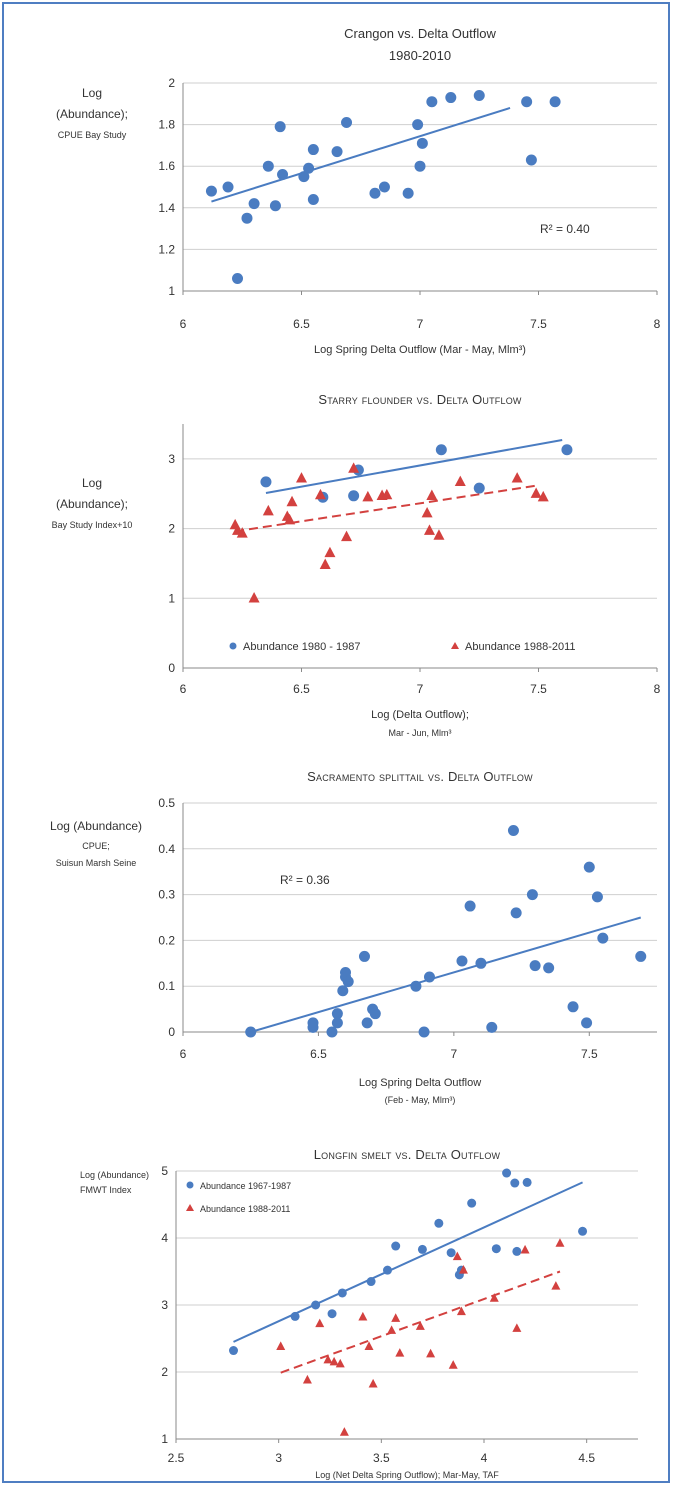  I want to click on r-squared-annotation: R² = 0.36, so click(305, 880).